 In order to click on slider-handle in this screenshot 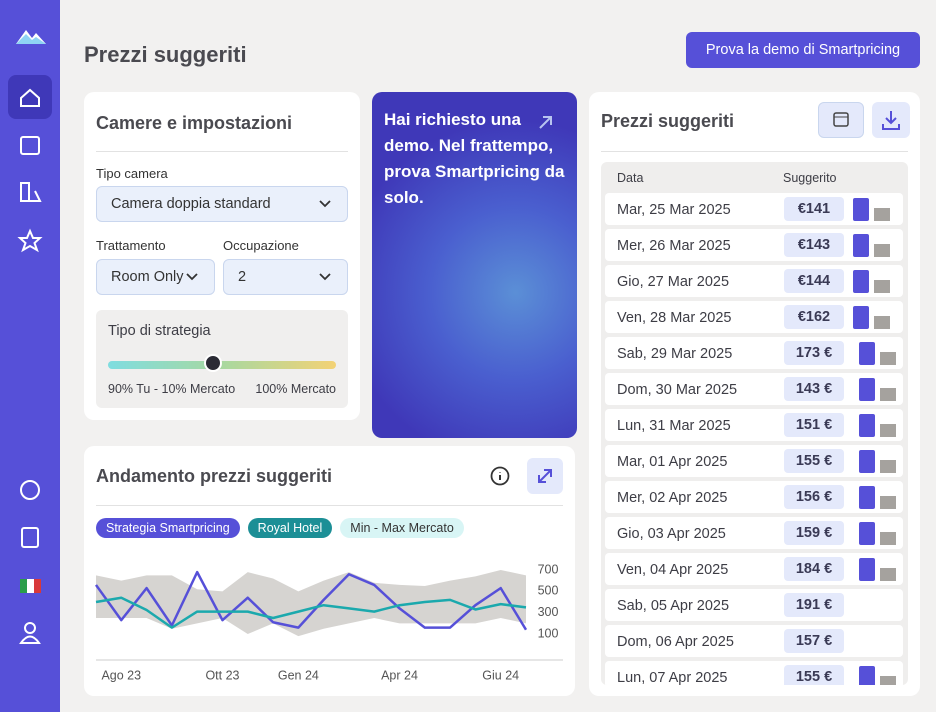, I will do `click(213, 363)`.